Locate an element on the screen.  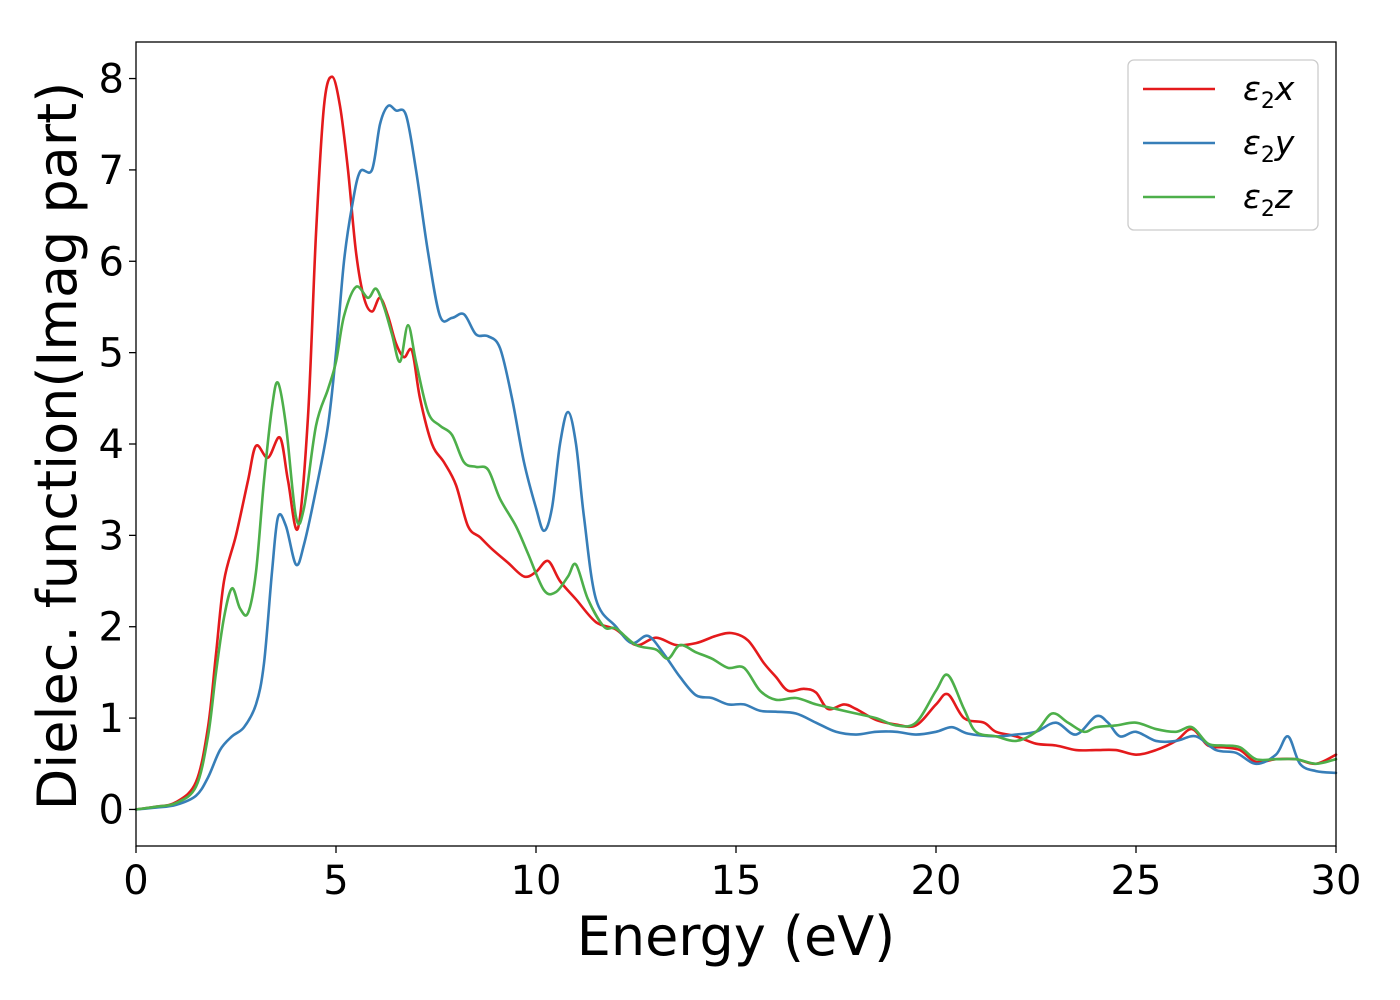
legend: ε2x ε2y ε2z is located at coordinates (1223, 145).